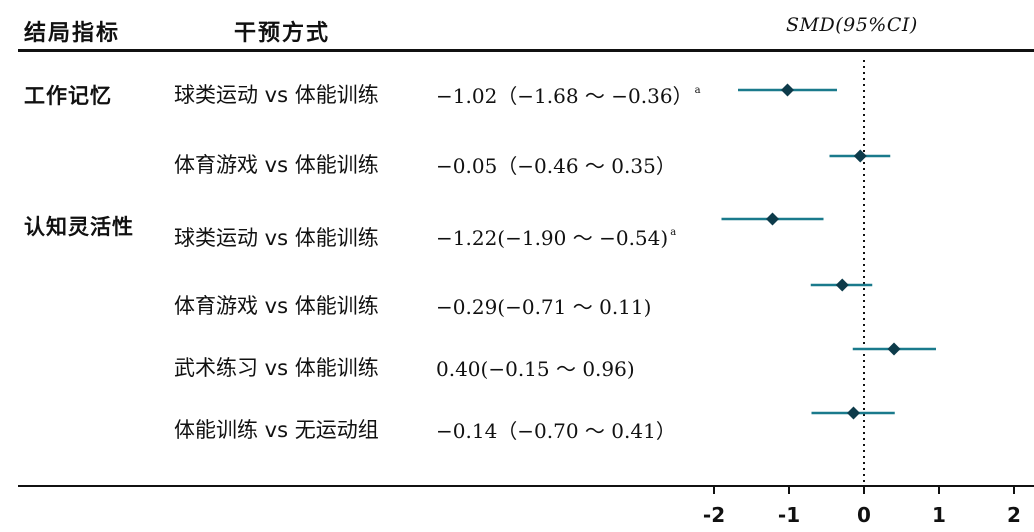 The width and height of the screenshot is (1034, 532). What do you see at coordinates (852, 25) in the screenshot?
I see `header-effect: SMD(95%CI)` at bounding box center [852, 25].